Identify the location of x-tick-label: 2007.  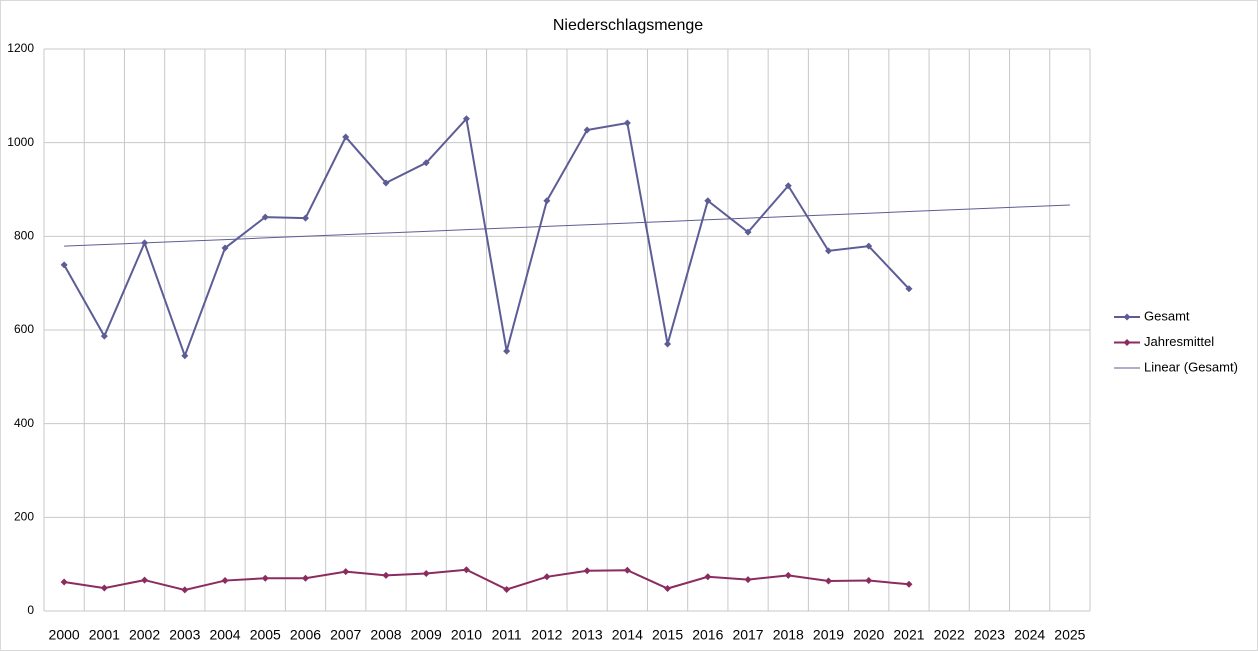
(345, 635).